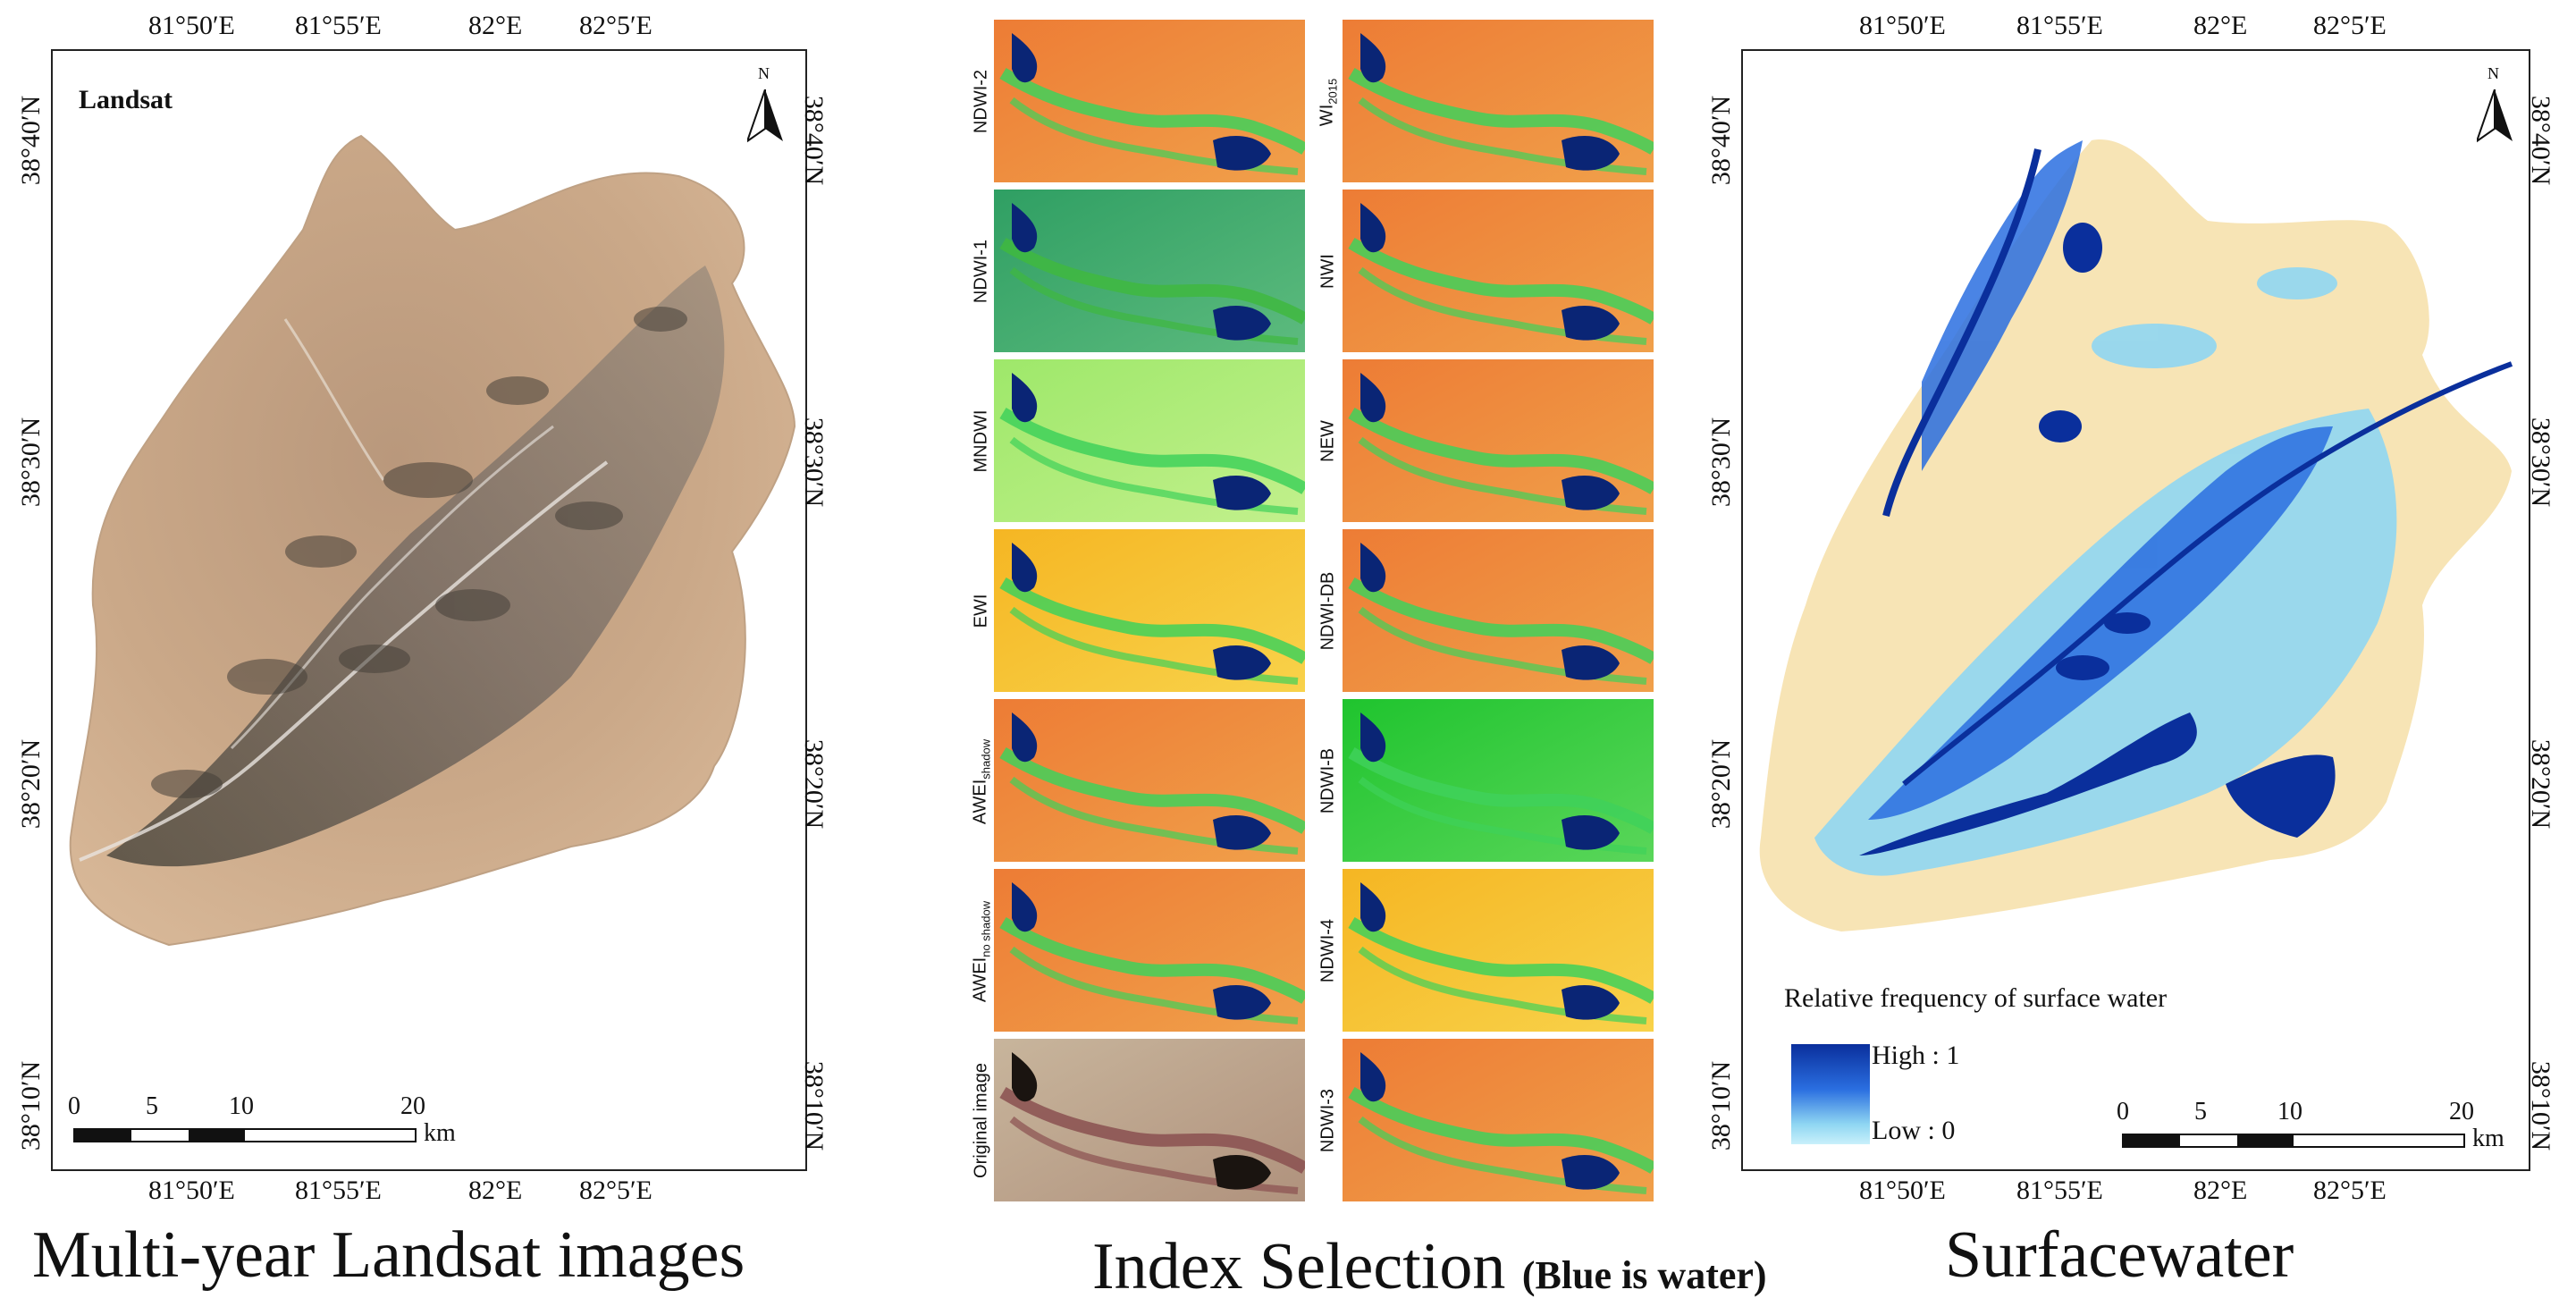 This screenshot has height=1315, width=2576. What do you see at coordinates (2201, 1111) in the screenshot?
I see `scale-tick-5-right: 5` at bounding box center [2201, 1111].